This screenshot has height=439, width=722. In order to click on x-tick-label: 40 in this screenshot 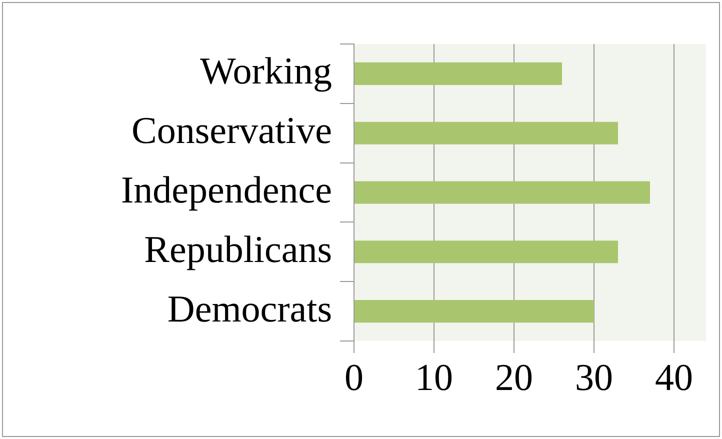, I will do `click(674, 377)`.